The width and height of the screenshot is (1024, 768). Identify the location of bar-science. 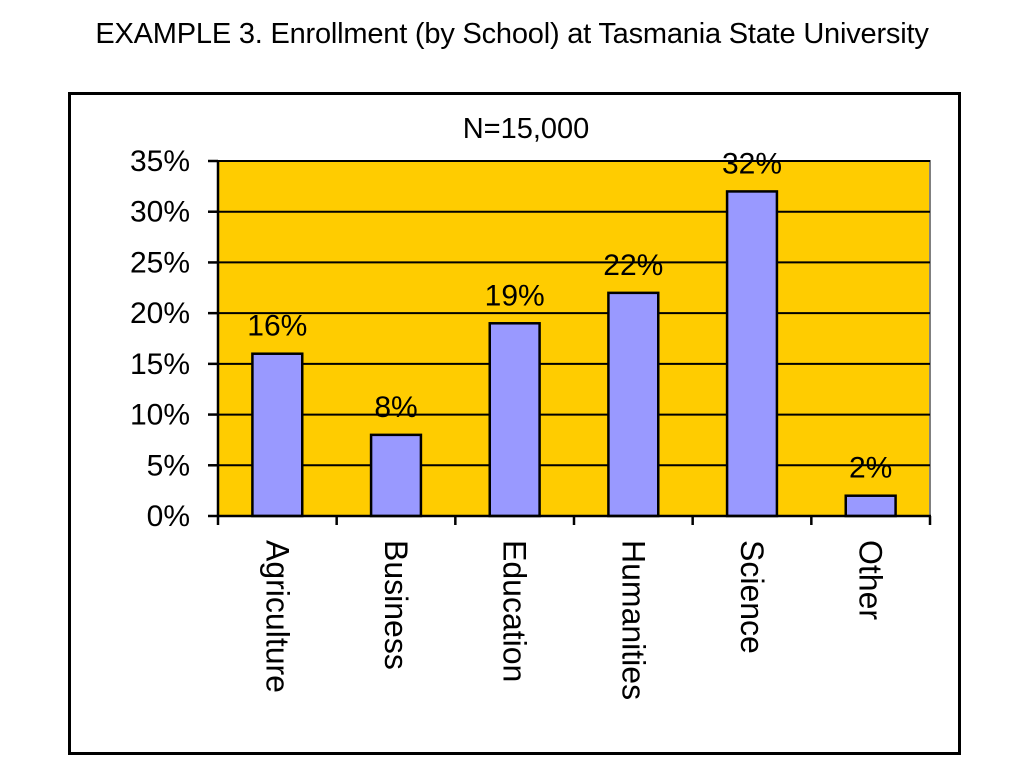
(752, 354).